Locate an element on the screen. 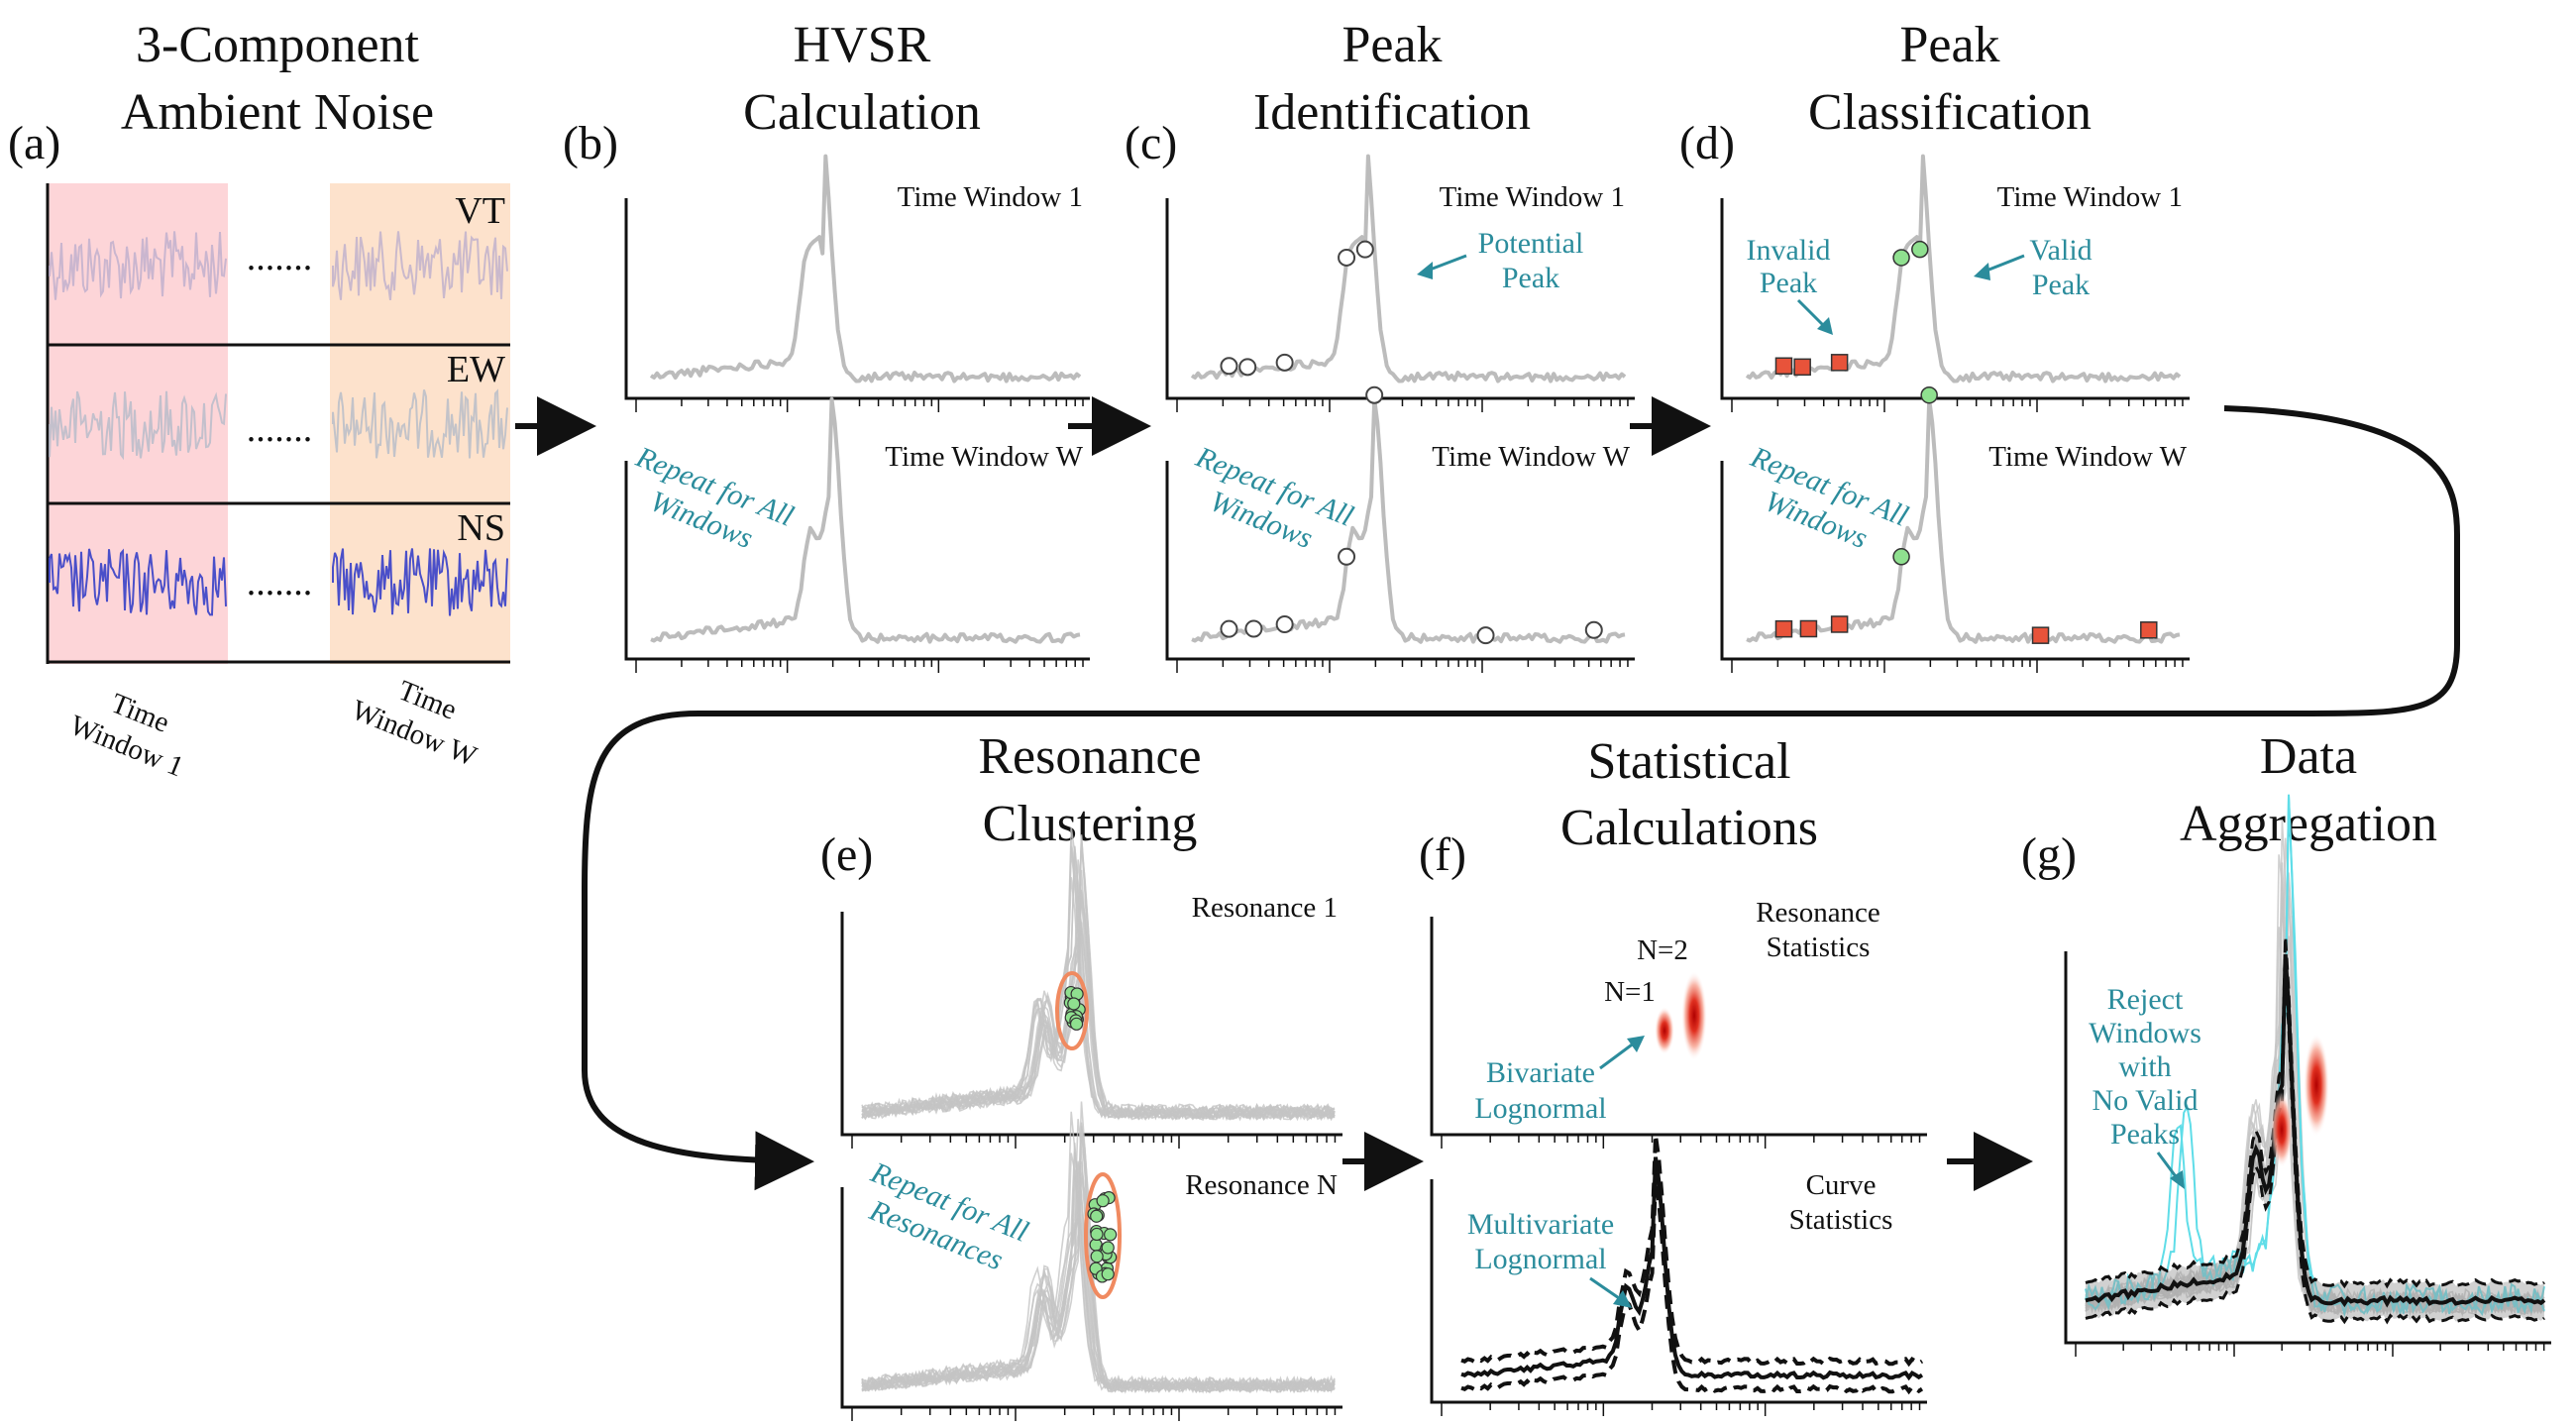  title-b-line1: HVSR is located at coordinates (862, 45).